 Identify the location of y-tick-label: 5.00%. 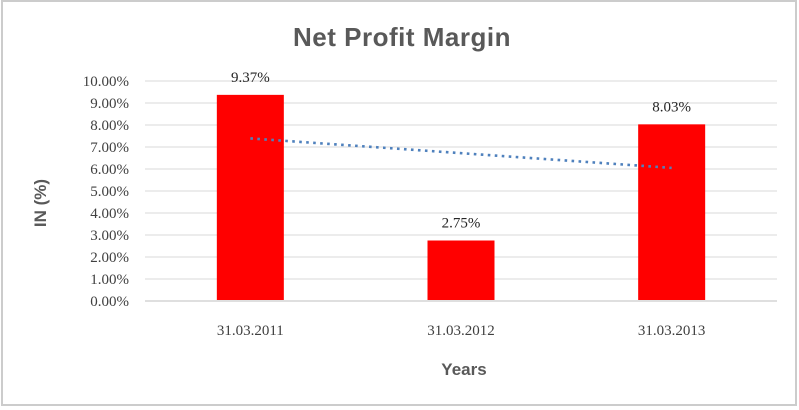
(109, 192).